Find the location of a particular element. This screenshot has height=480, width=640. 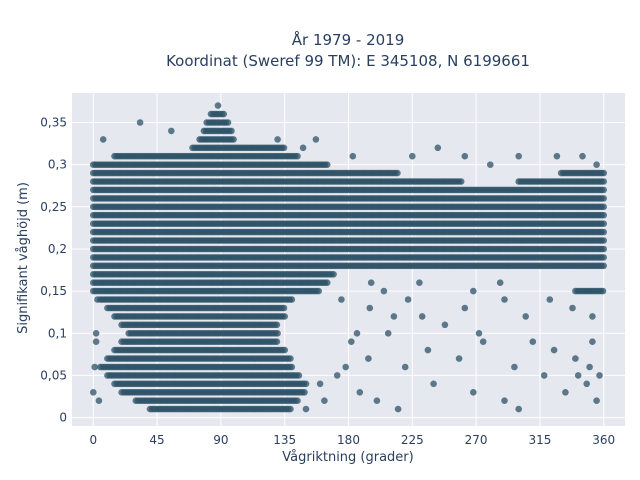

y-tick-label: 0,35 is located at coordinates (53, 123).